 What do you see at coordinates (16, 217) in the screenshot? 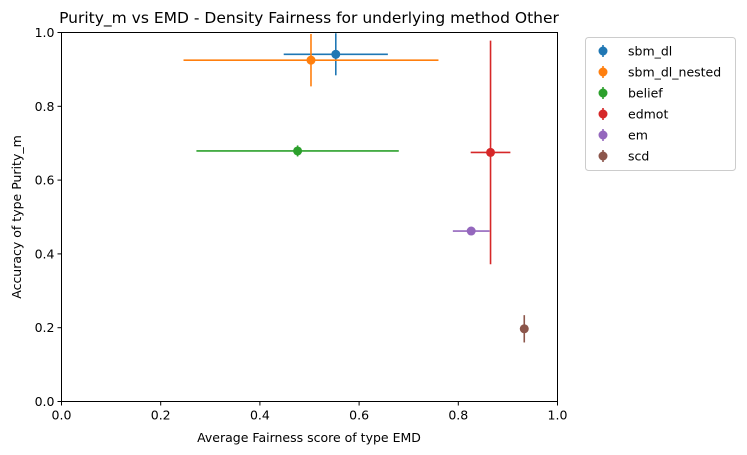
I see `y-axis-label: Accuracy of type Purity_m` at bounding box center [16, 217].